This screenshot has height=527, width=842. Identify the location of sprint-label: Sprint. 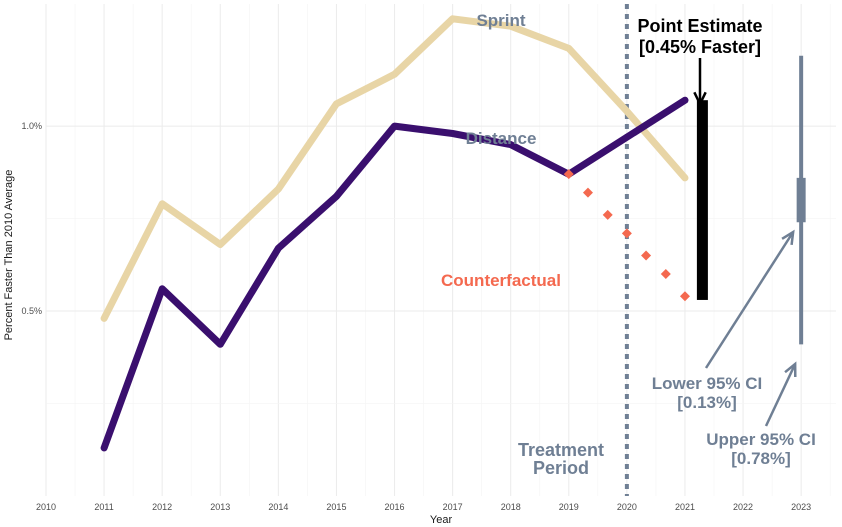
(500, 20).